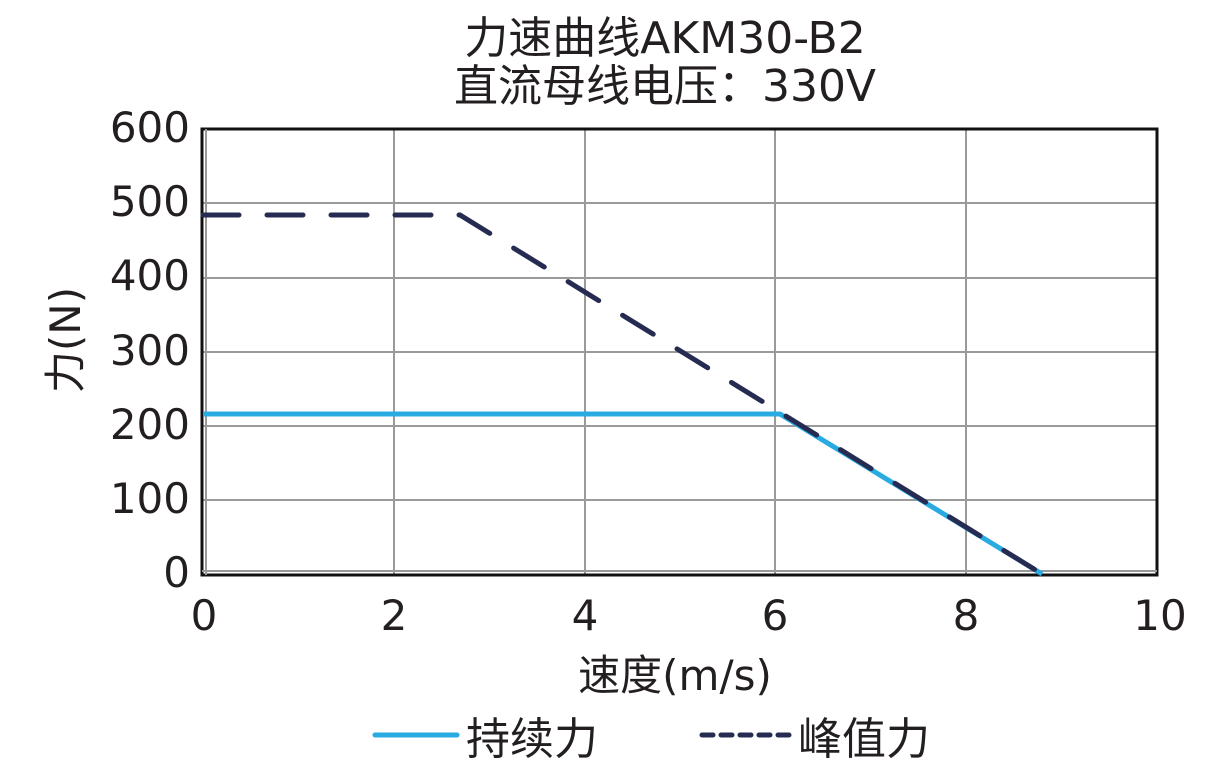 The image size is (1230, 783). I want to click on y-tick-500: 500, so click(150, 201).